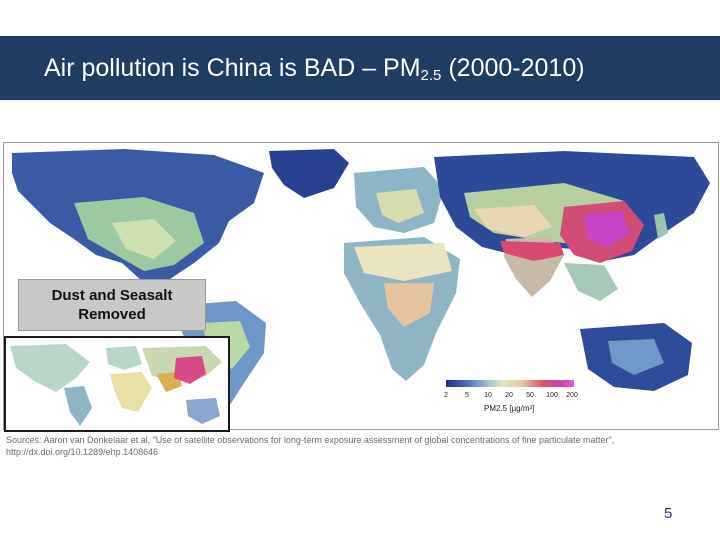 The height and width of the screenshot is (540, 720). Describe the element at coordinates (591, 282) in the screenshot. I see `southeast-asia` at that location.